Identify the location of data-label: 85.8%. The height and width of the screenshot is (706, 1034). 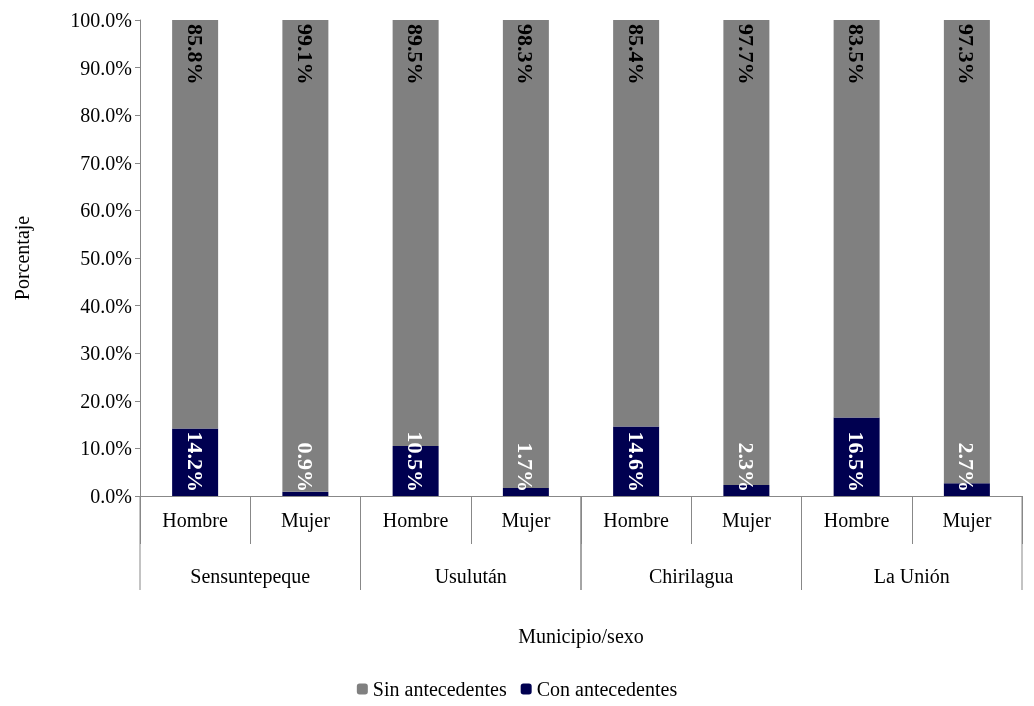
(195, 54).